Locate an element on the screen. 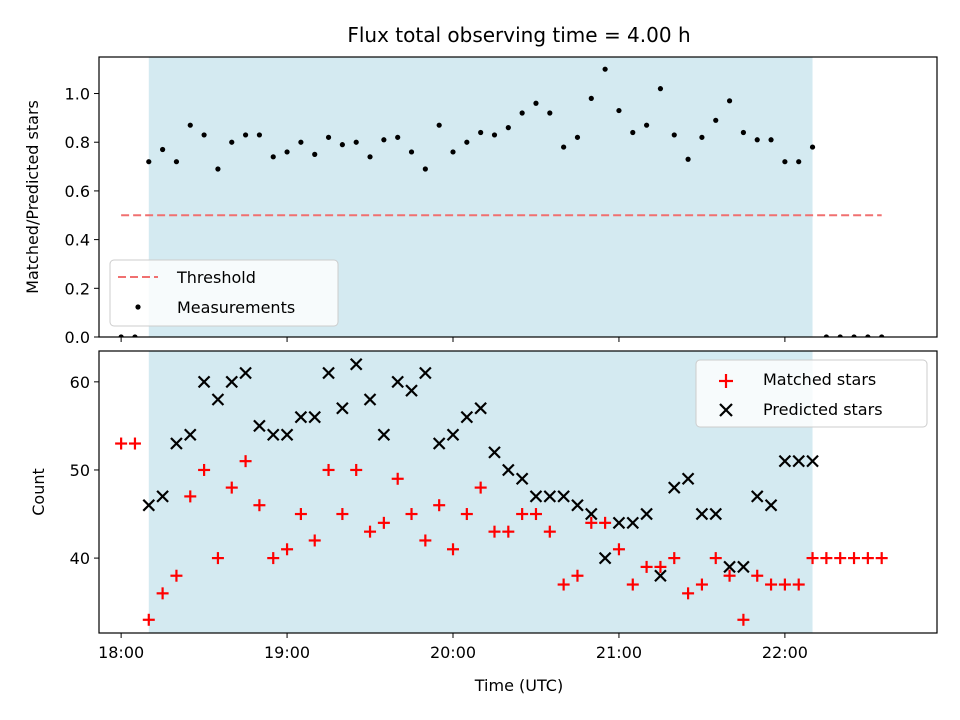 Image resolution: width=960 pixels, height=720 pixels. bottom-y-axis-label: Count is located at coordinates (38, 492).